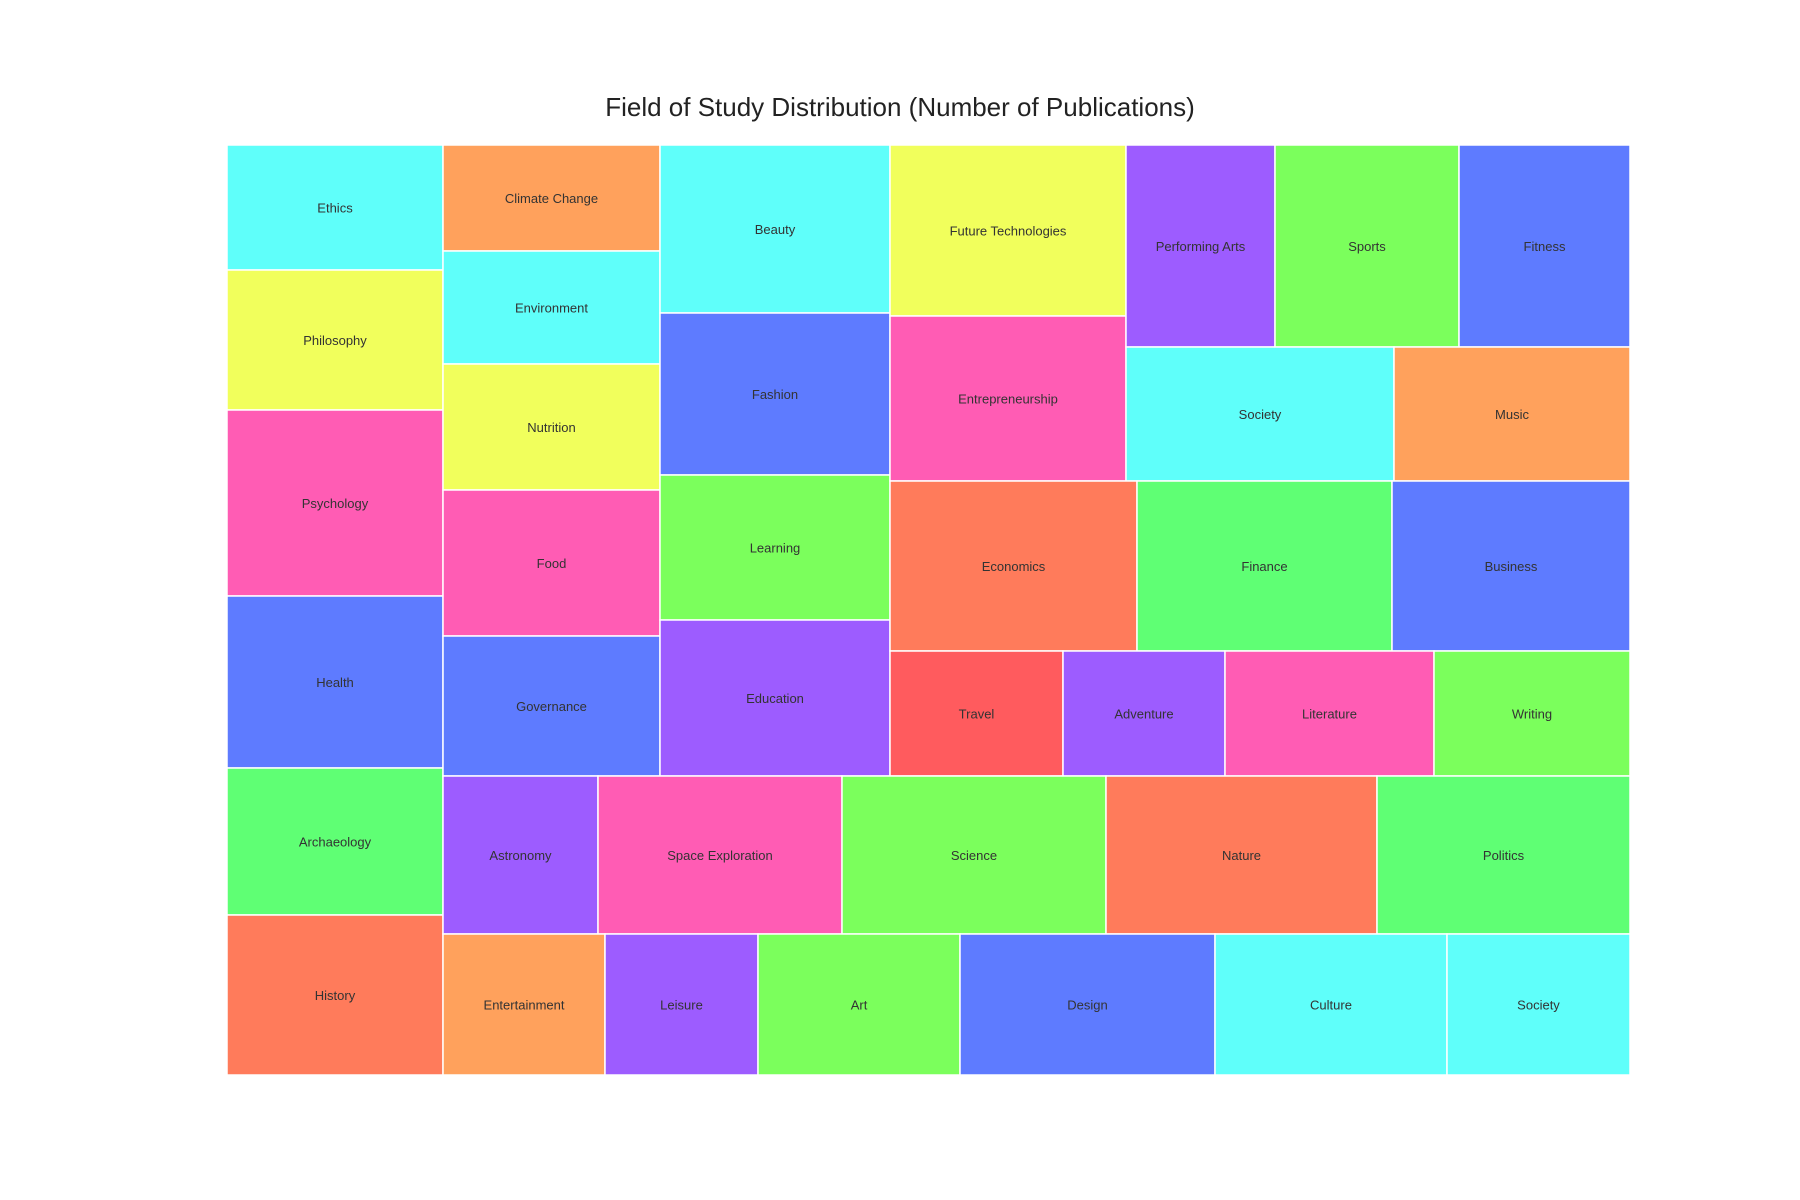 This screenshot has width=1800, height=1200. I want to click on tile-label-travel: Travel, so click(977, 714).